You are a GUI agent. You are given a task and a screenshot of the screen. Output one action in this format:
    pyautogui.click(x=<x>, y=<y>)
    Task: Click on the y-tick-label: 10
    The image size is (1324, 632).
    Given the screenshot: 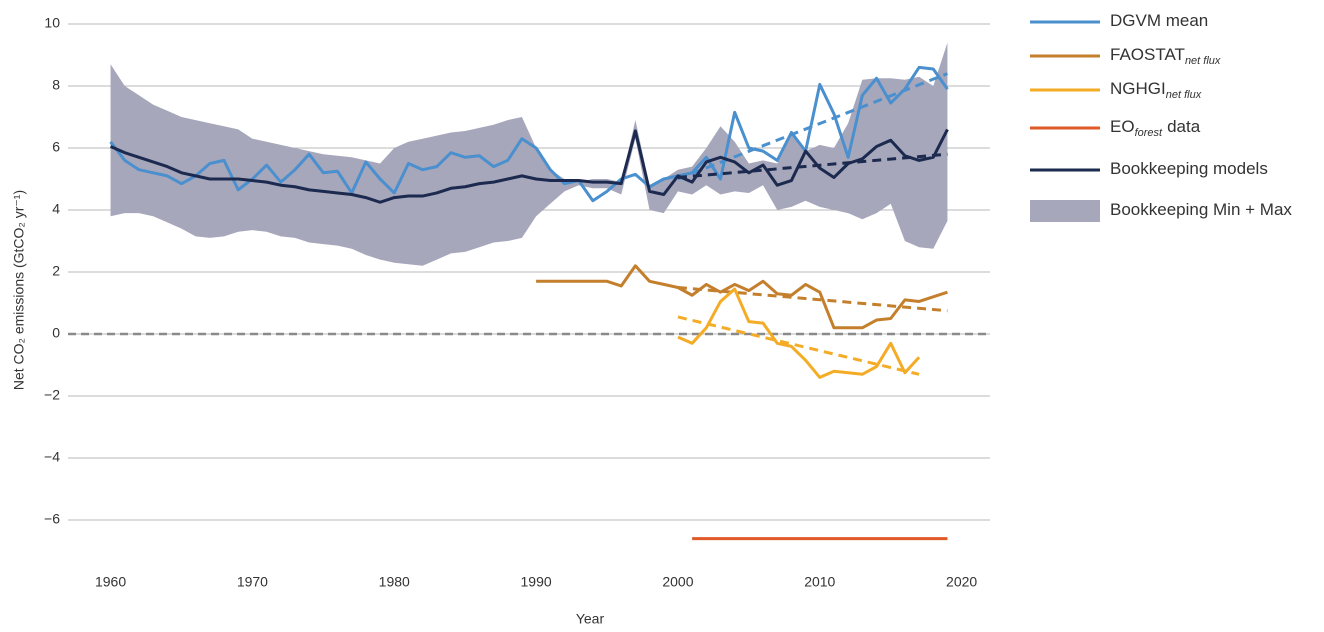 What is the action you would take?
    pyautogui.click(x=52, y=23)
    